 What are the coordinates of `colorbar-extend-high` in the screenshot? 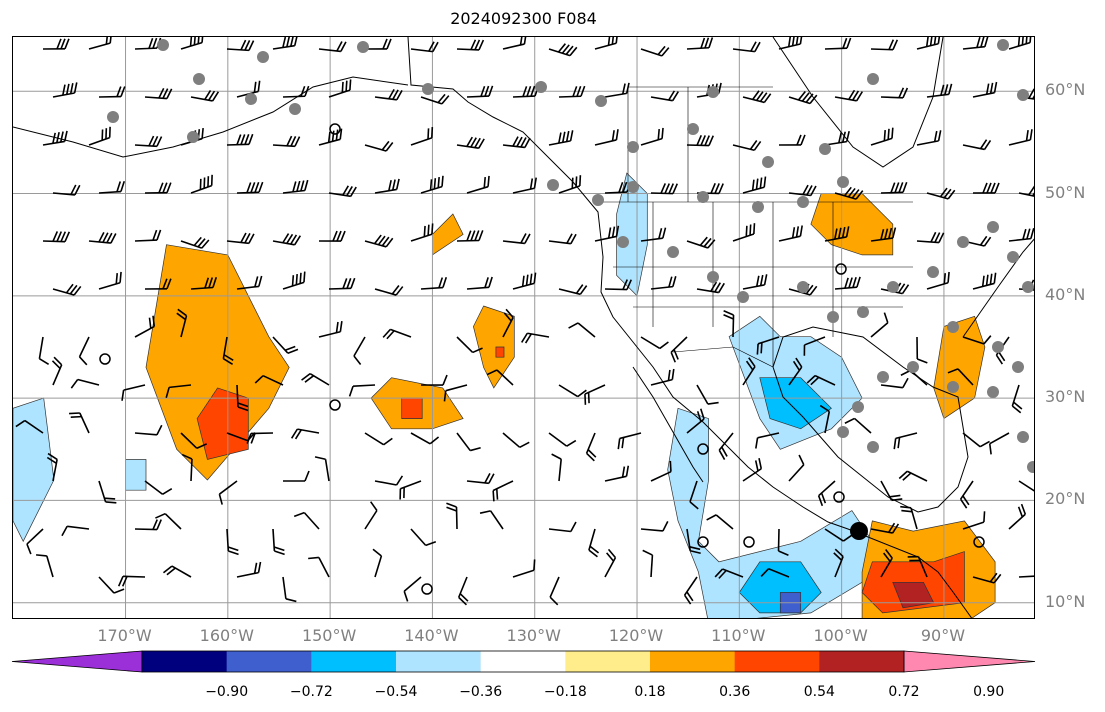 It's located at (969, 661).